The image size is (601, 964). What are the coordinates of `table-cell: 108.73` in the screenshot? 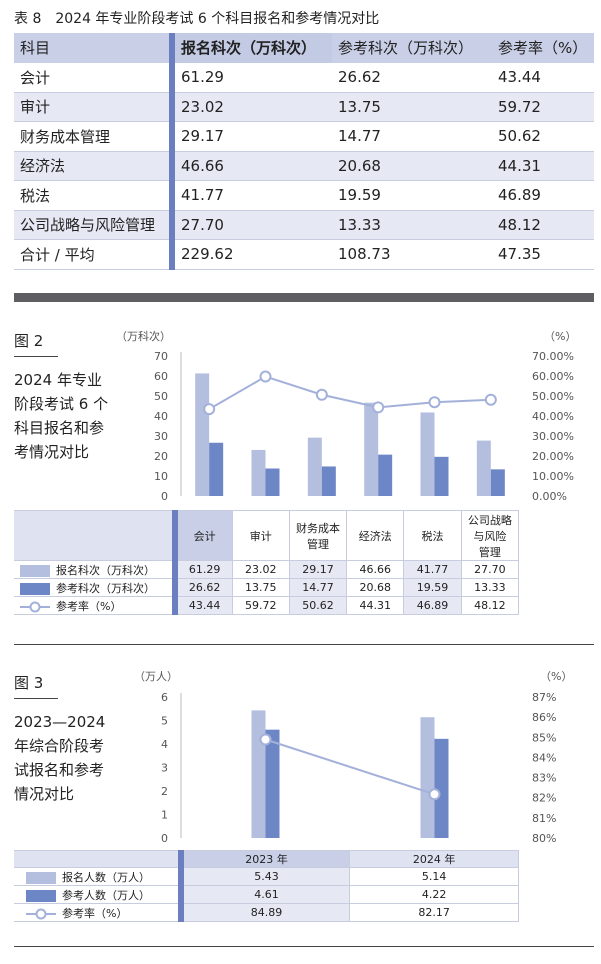 It's located at (412, 254).